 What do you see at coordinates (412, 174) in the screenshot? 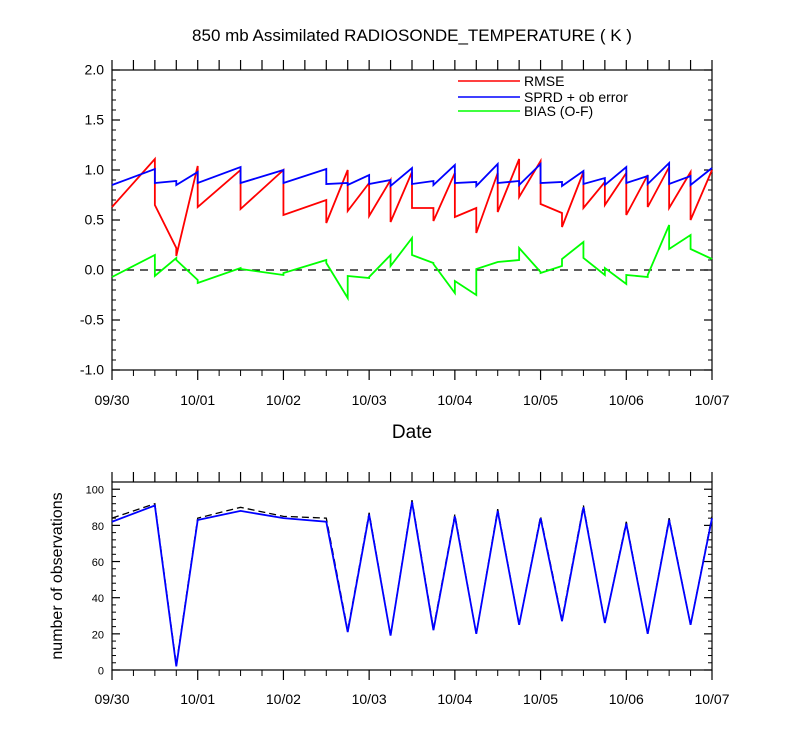
I see `top-series-sprd-ob-error` at bounding box center [412, 174].